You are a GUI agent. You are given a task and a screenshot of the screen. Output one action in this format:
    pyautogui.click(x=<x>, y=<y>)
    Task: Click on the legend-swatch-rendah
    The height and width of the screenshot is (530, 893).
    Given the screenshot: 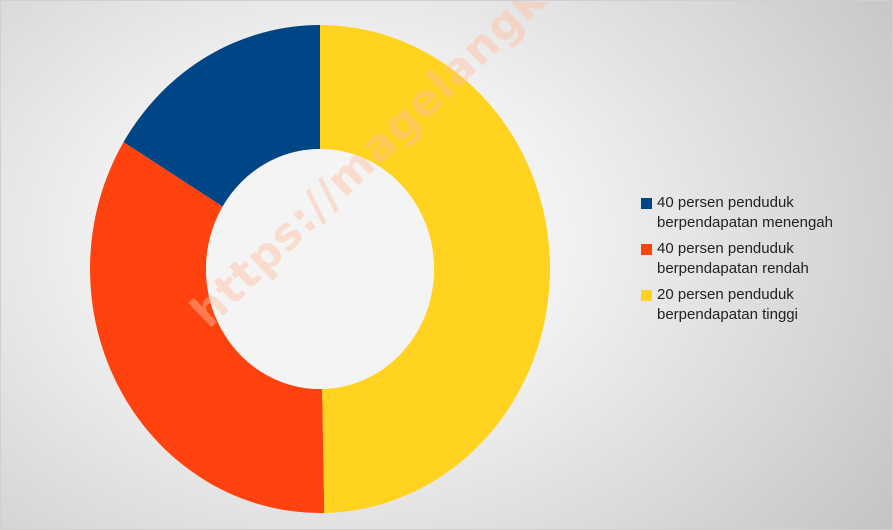 What is the action you would take?
    pyautogui.click(x=646, y=249)
    